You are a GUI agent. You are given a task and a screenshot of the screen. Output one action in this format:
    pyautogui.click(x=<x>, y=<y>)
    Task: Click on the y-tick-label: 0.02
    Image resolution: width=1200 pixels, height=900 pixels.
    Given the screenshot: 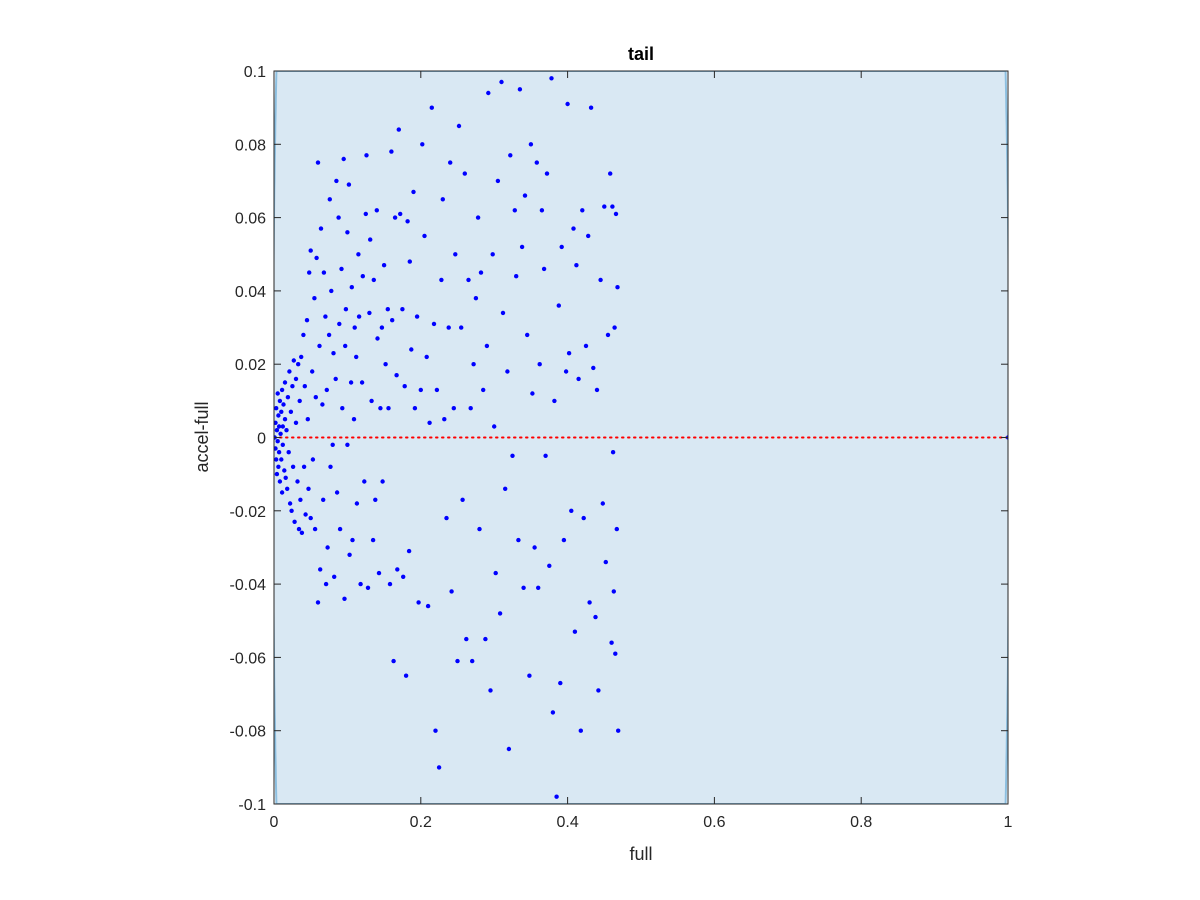 What is the action you would take?
    pyautogui.click(x=250, y=365)
    